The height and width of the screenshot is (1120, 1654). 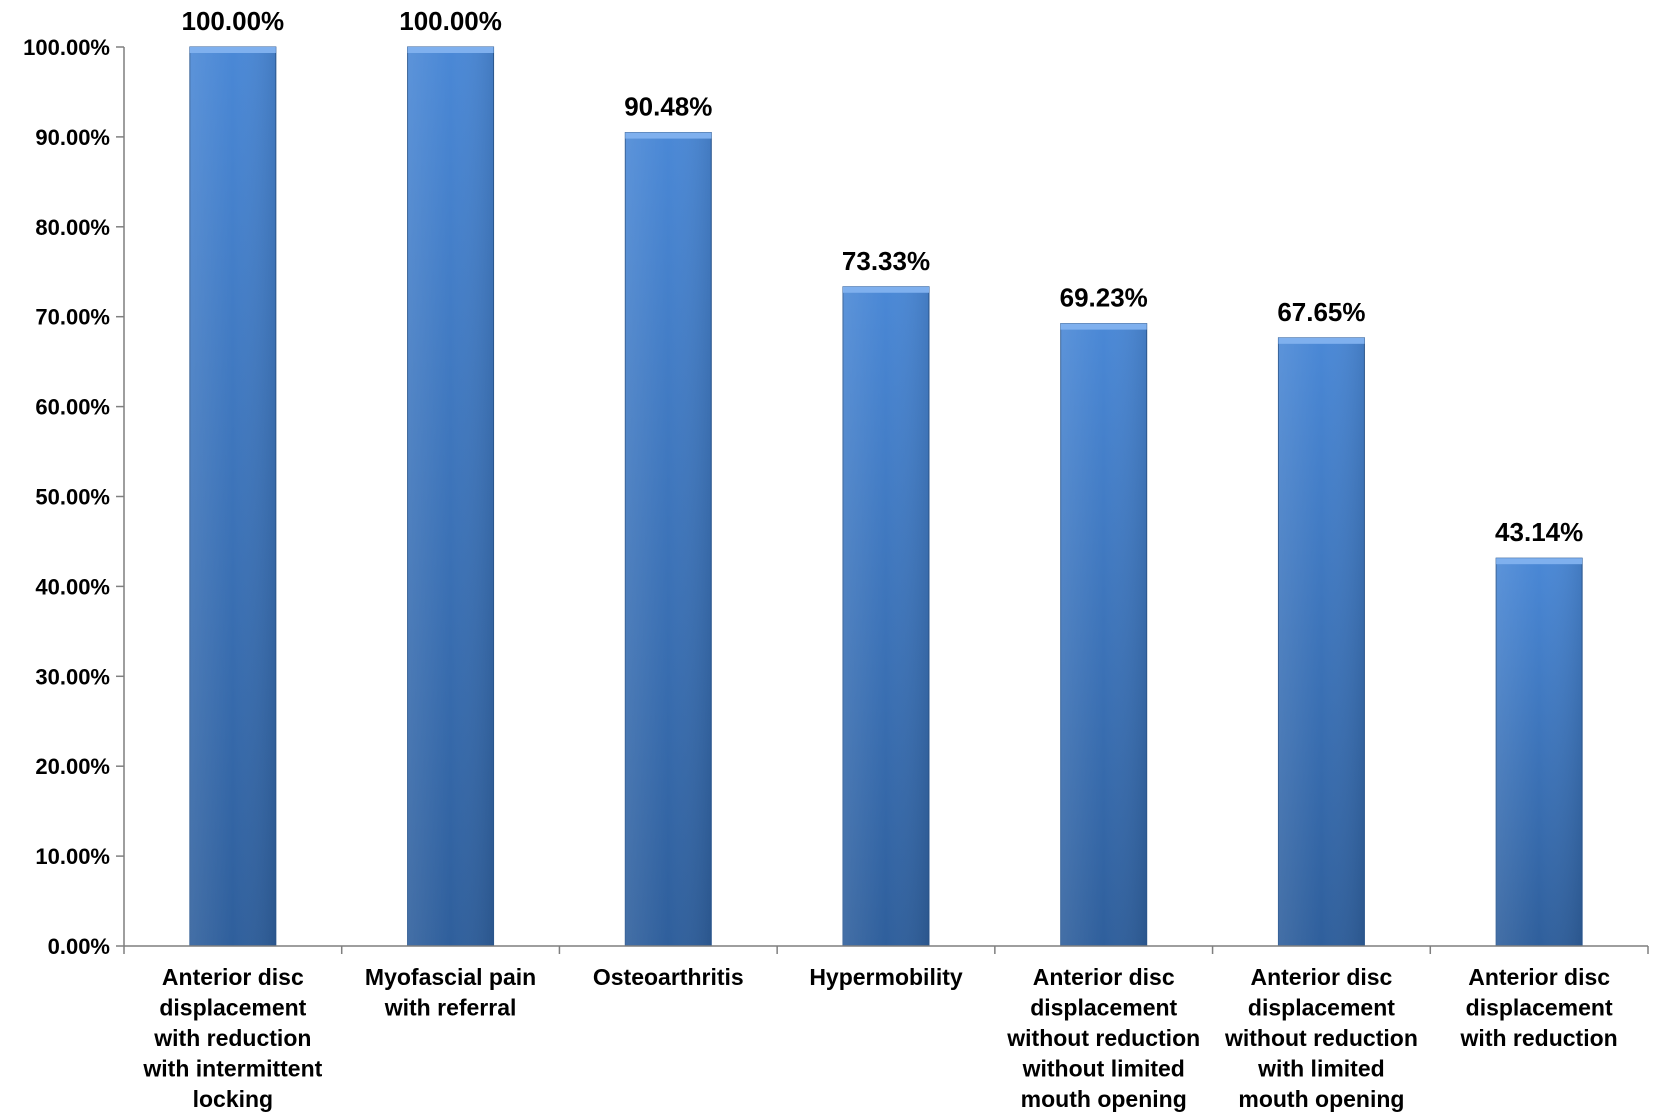 What do you see at coordinates (450, 992) in the screenshot?
I see `category-label: Myofascial pain with referral` at bounding box center [450, 992].